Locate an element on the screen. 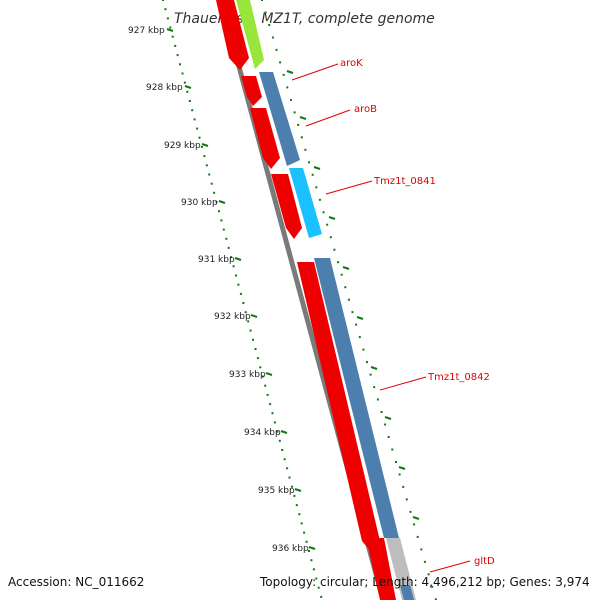  kbp-label: 928 kbp is located at coordinates (164, 88).